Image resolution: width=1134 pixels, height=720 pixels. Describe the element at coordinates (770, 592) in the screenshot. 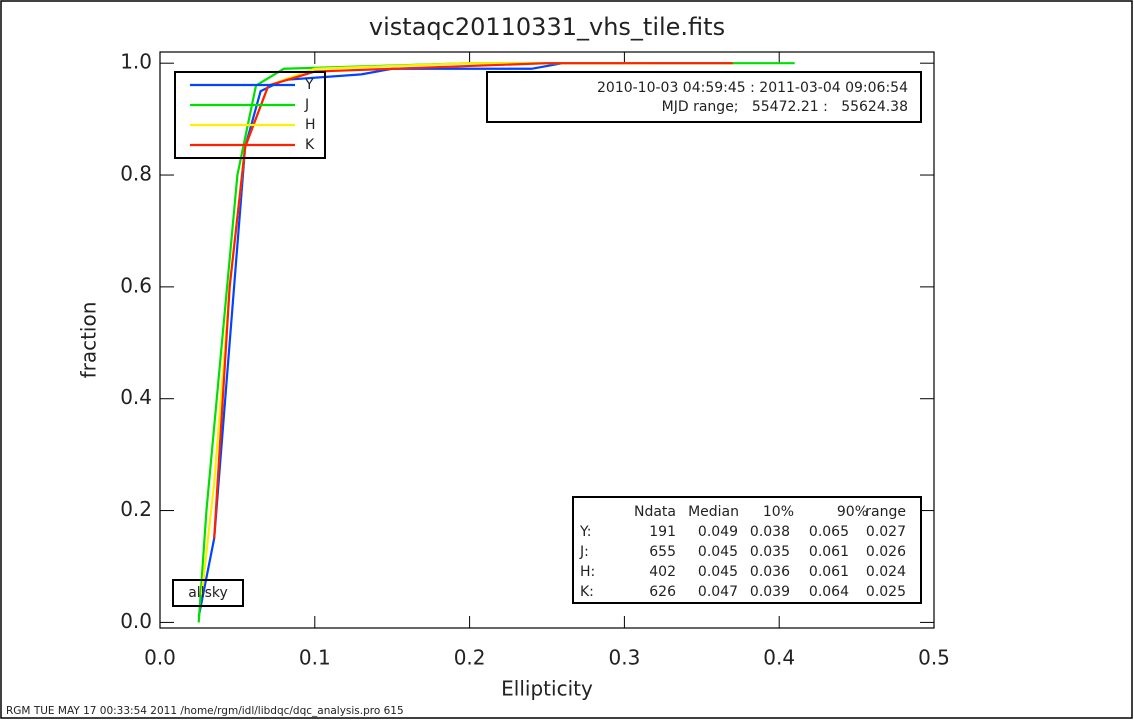

I see `stats-cell: 0.039` at that location.